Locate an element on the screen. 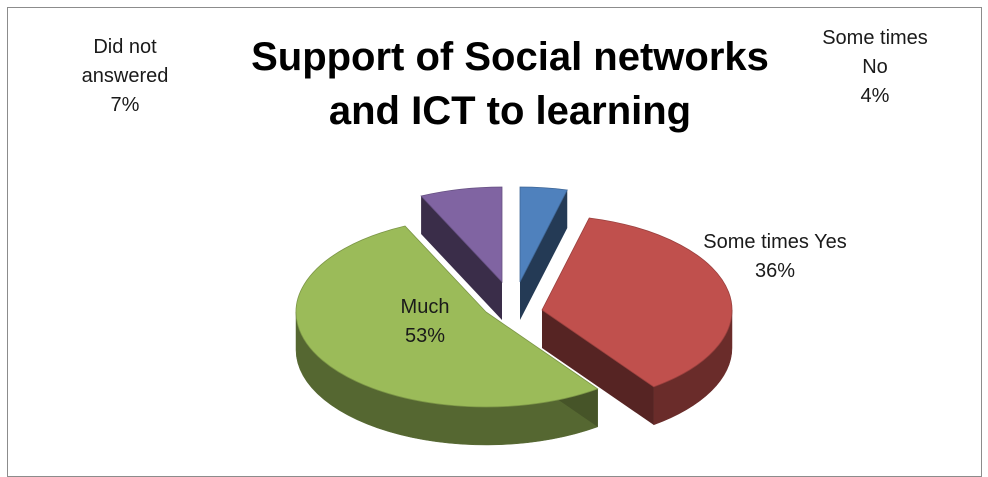  label-line: Some times is located at coordinates (875, 38).